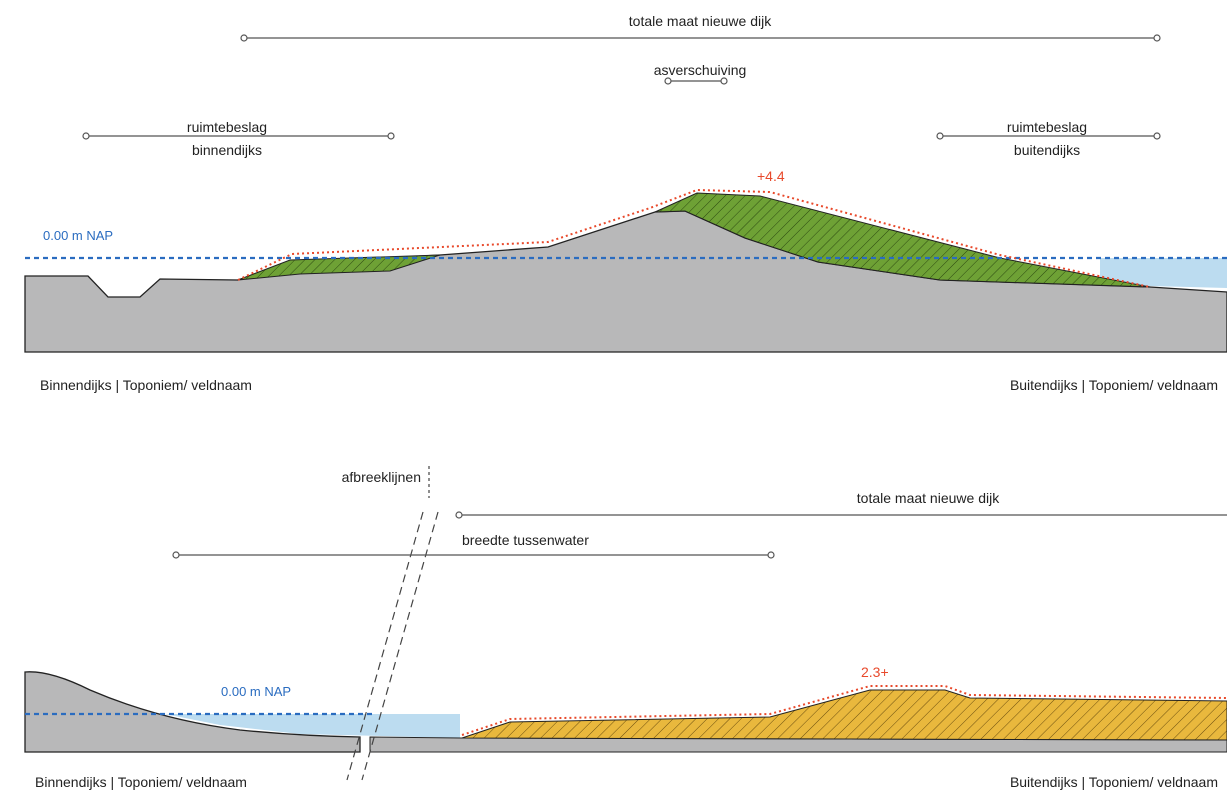  Describe the element at coordinates (78, 235) in the screenshot. I see `top-nap-label: 0.00 m NAP` at that location.